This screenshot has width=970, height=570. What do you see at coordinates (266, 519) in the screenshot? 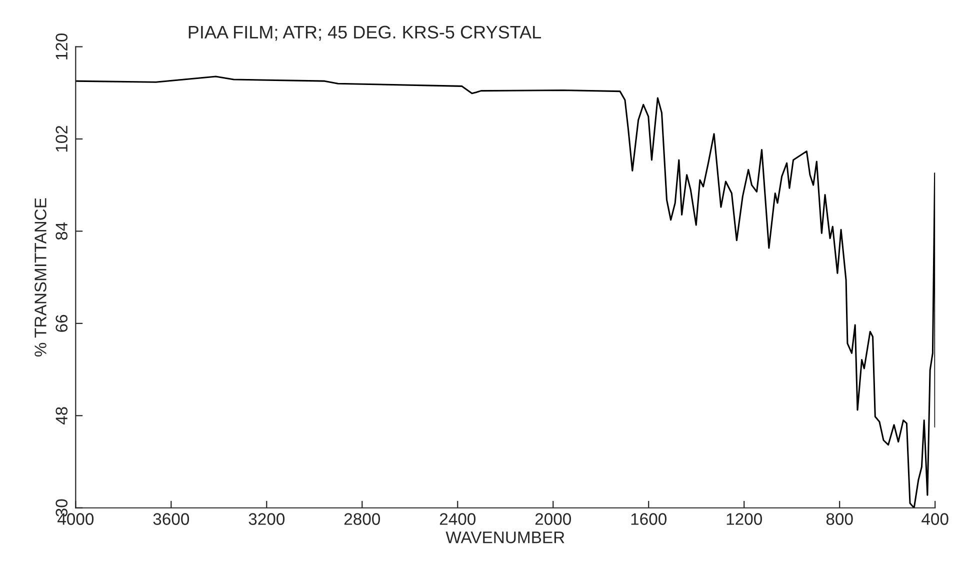
I see `x-tick-label: 3200` at bounding box center [266, 519].